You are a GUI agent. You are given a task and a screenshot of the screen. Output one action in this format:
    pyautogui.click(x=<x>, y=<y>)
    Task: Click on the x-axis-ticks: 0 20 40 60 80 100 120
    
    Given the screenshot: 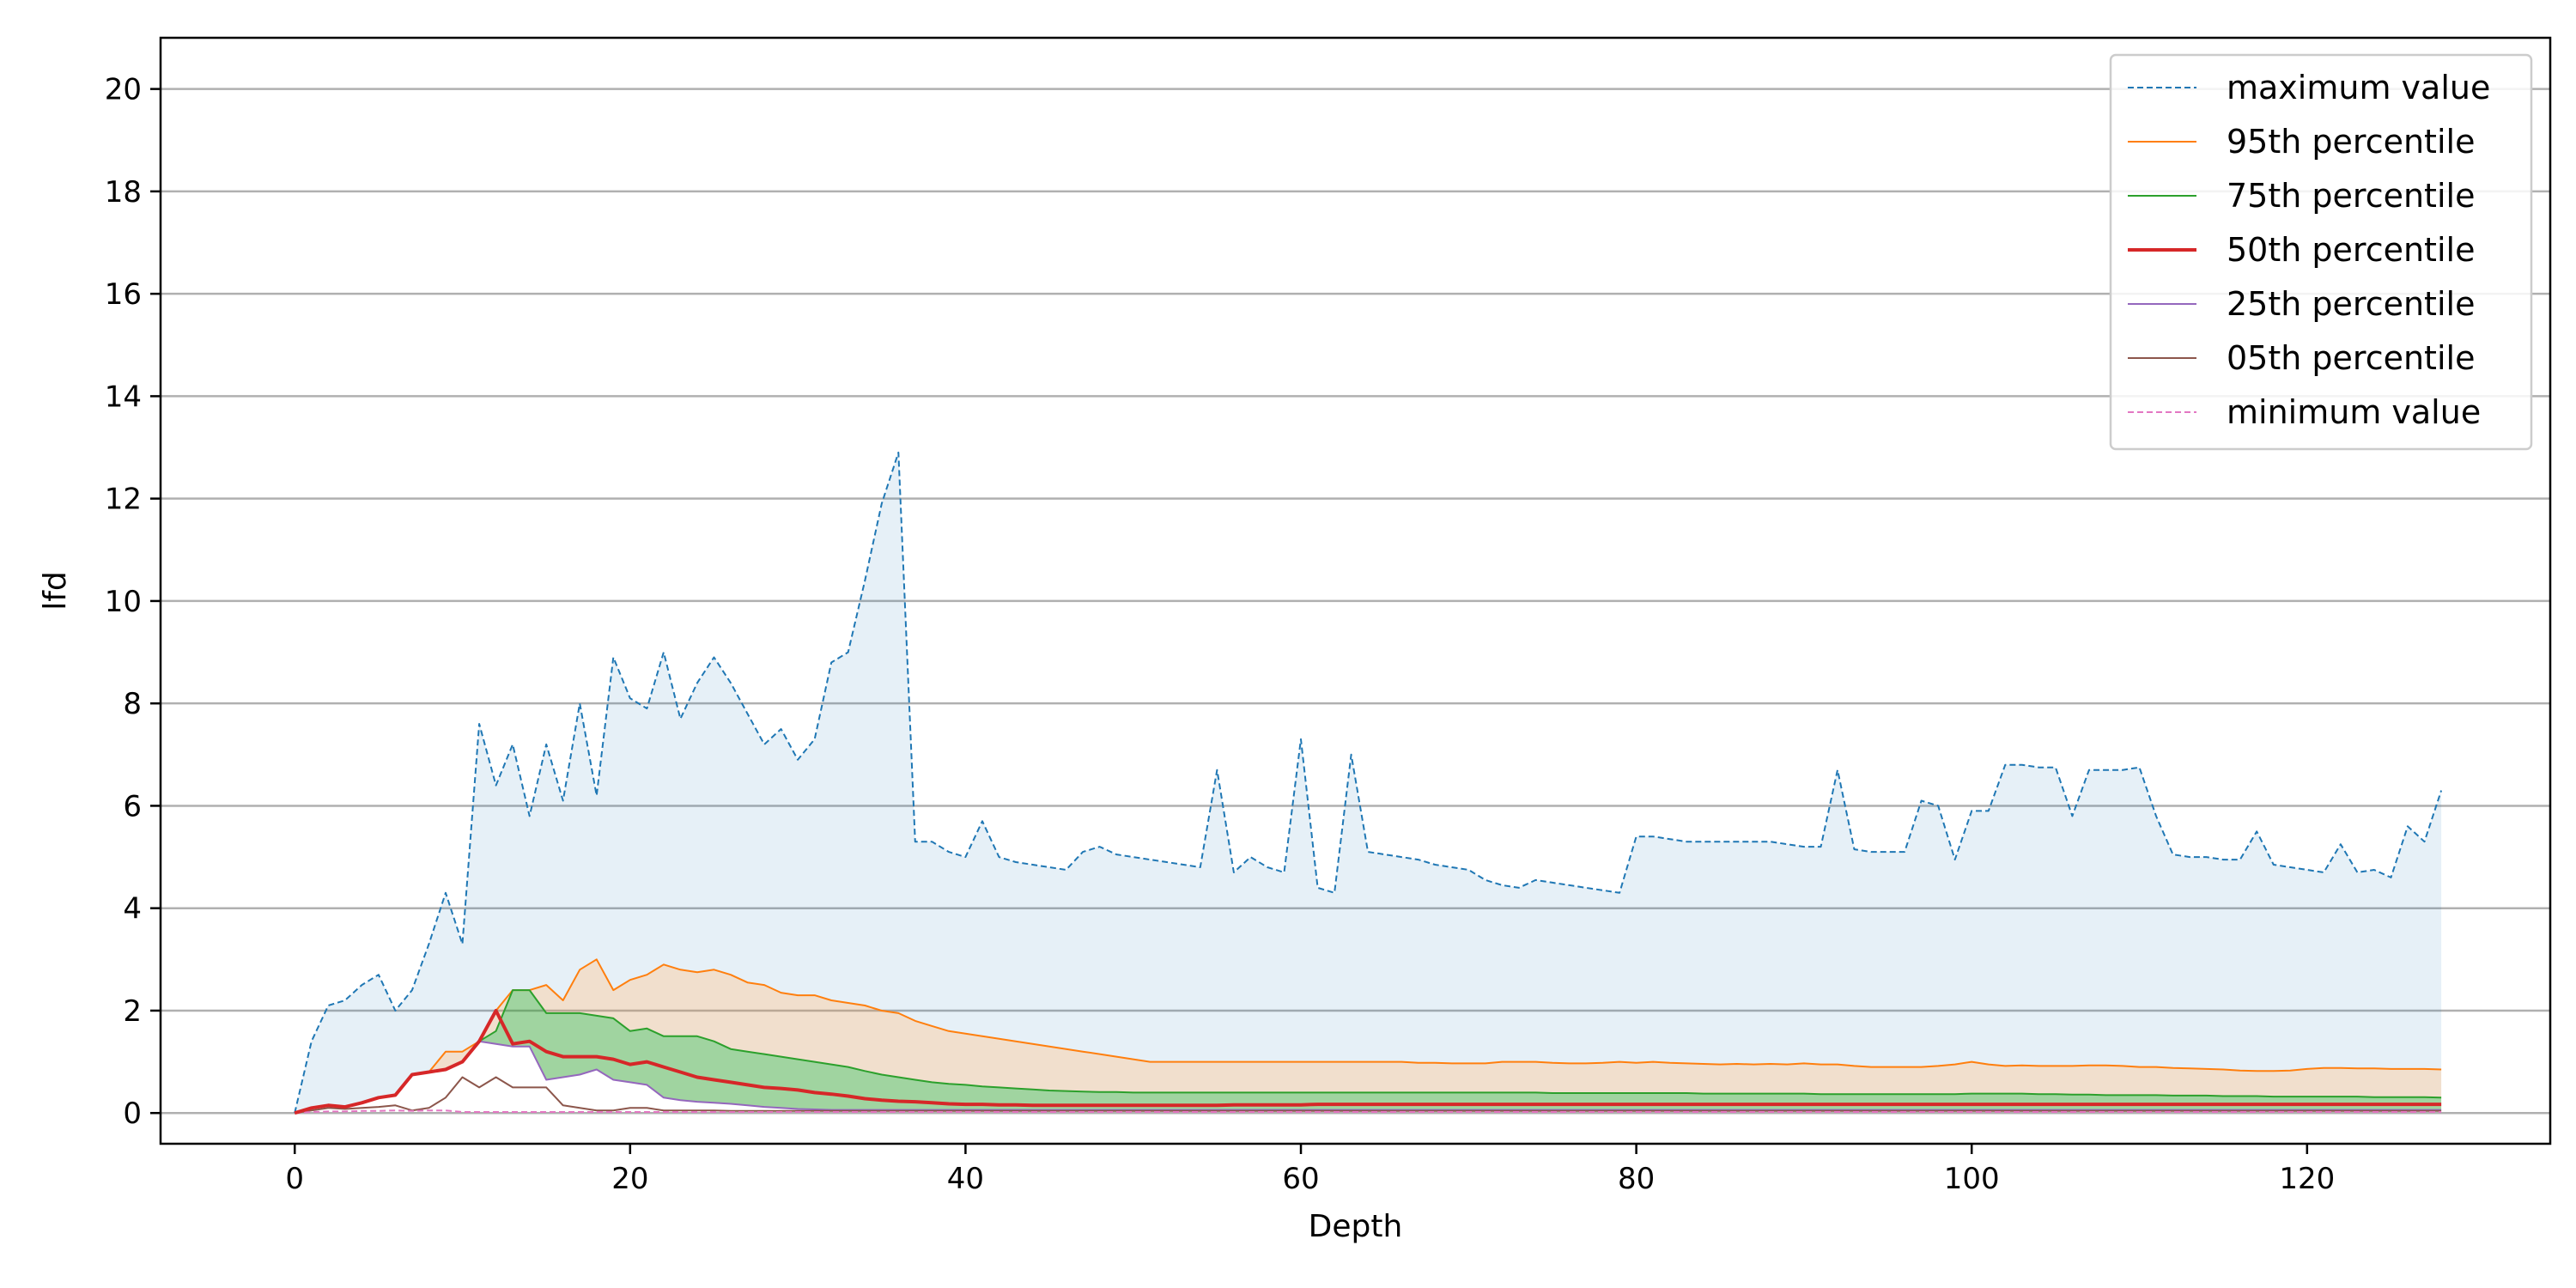 What is the action you would take?
    pyautogui.click(x=1310, y=1170)
    